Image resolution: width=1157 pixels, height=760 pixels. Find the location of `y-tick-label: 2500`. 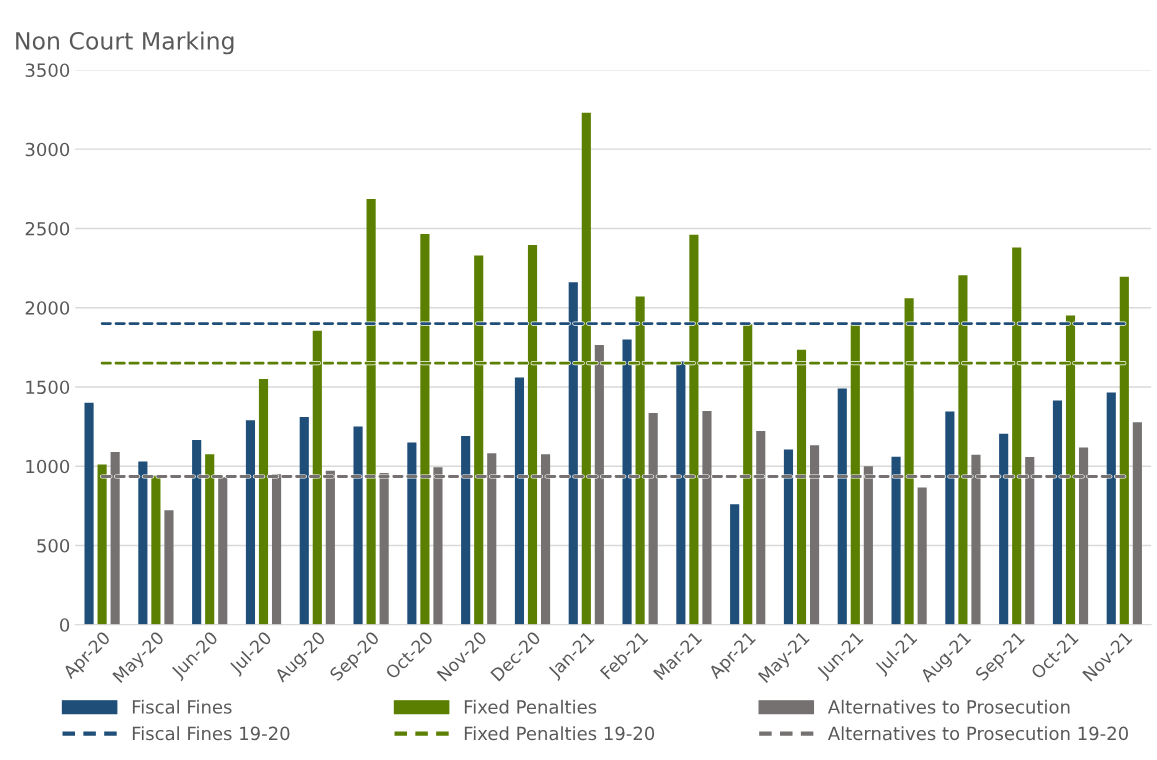

y-tick-label: 2500 is located at coordinates (47, 228).